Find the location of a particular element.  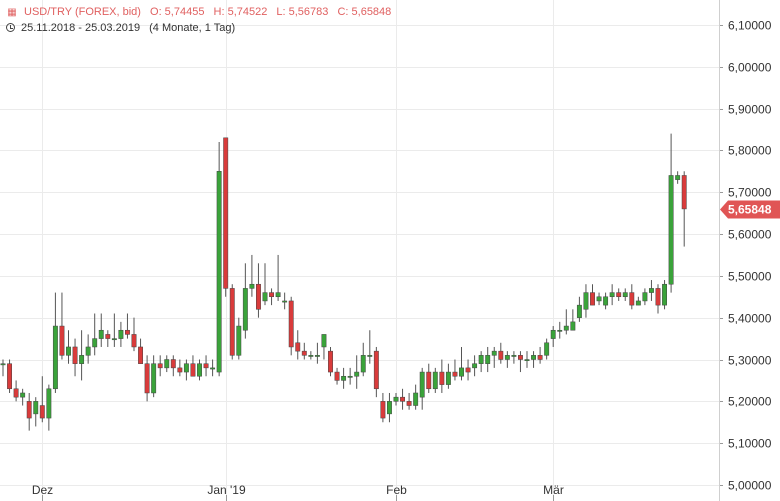

x-tick-label: Feb is located at coordinates (396, 490).